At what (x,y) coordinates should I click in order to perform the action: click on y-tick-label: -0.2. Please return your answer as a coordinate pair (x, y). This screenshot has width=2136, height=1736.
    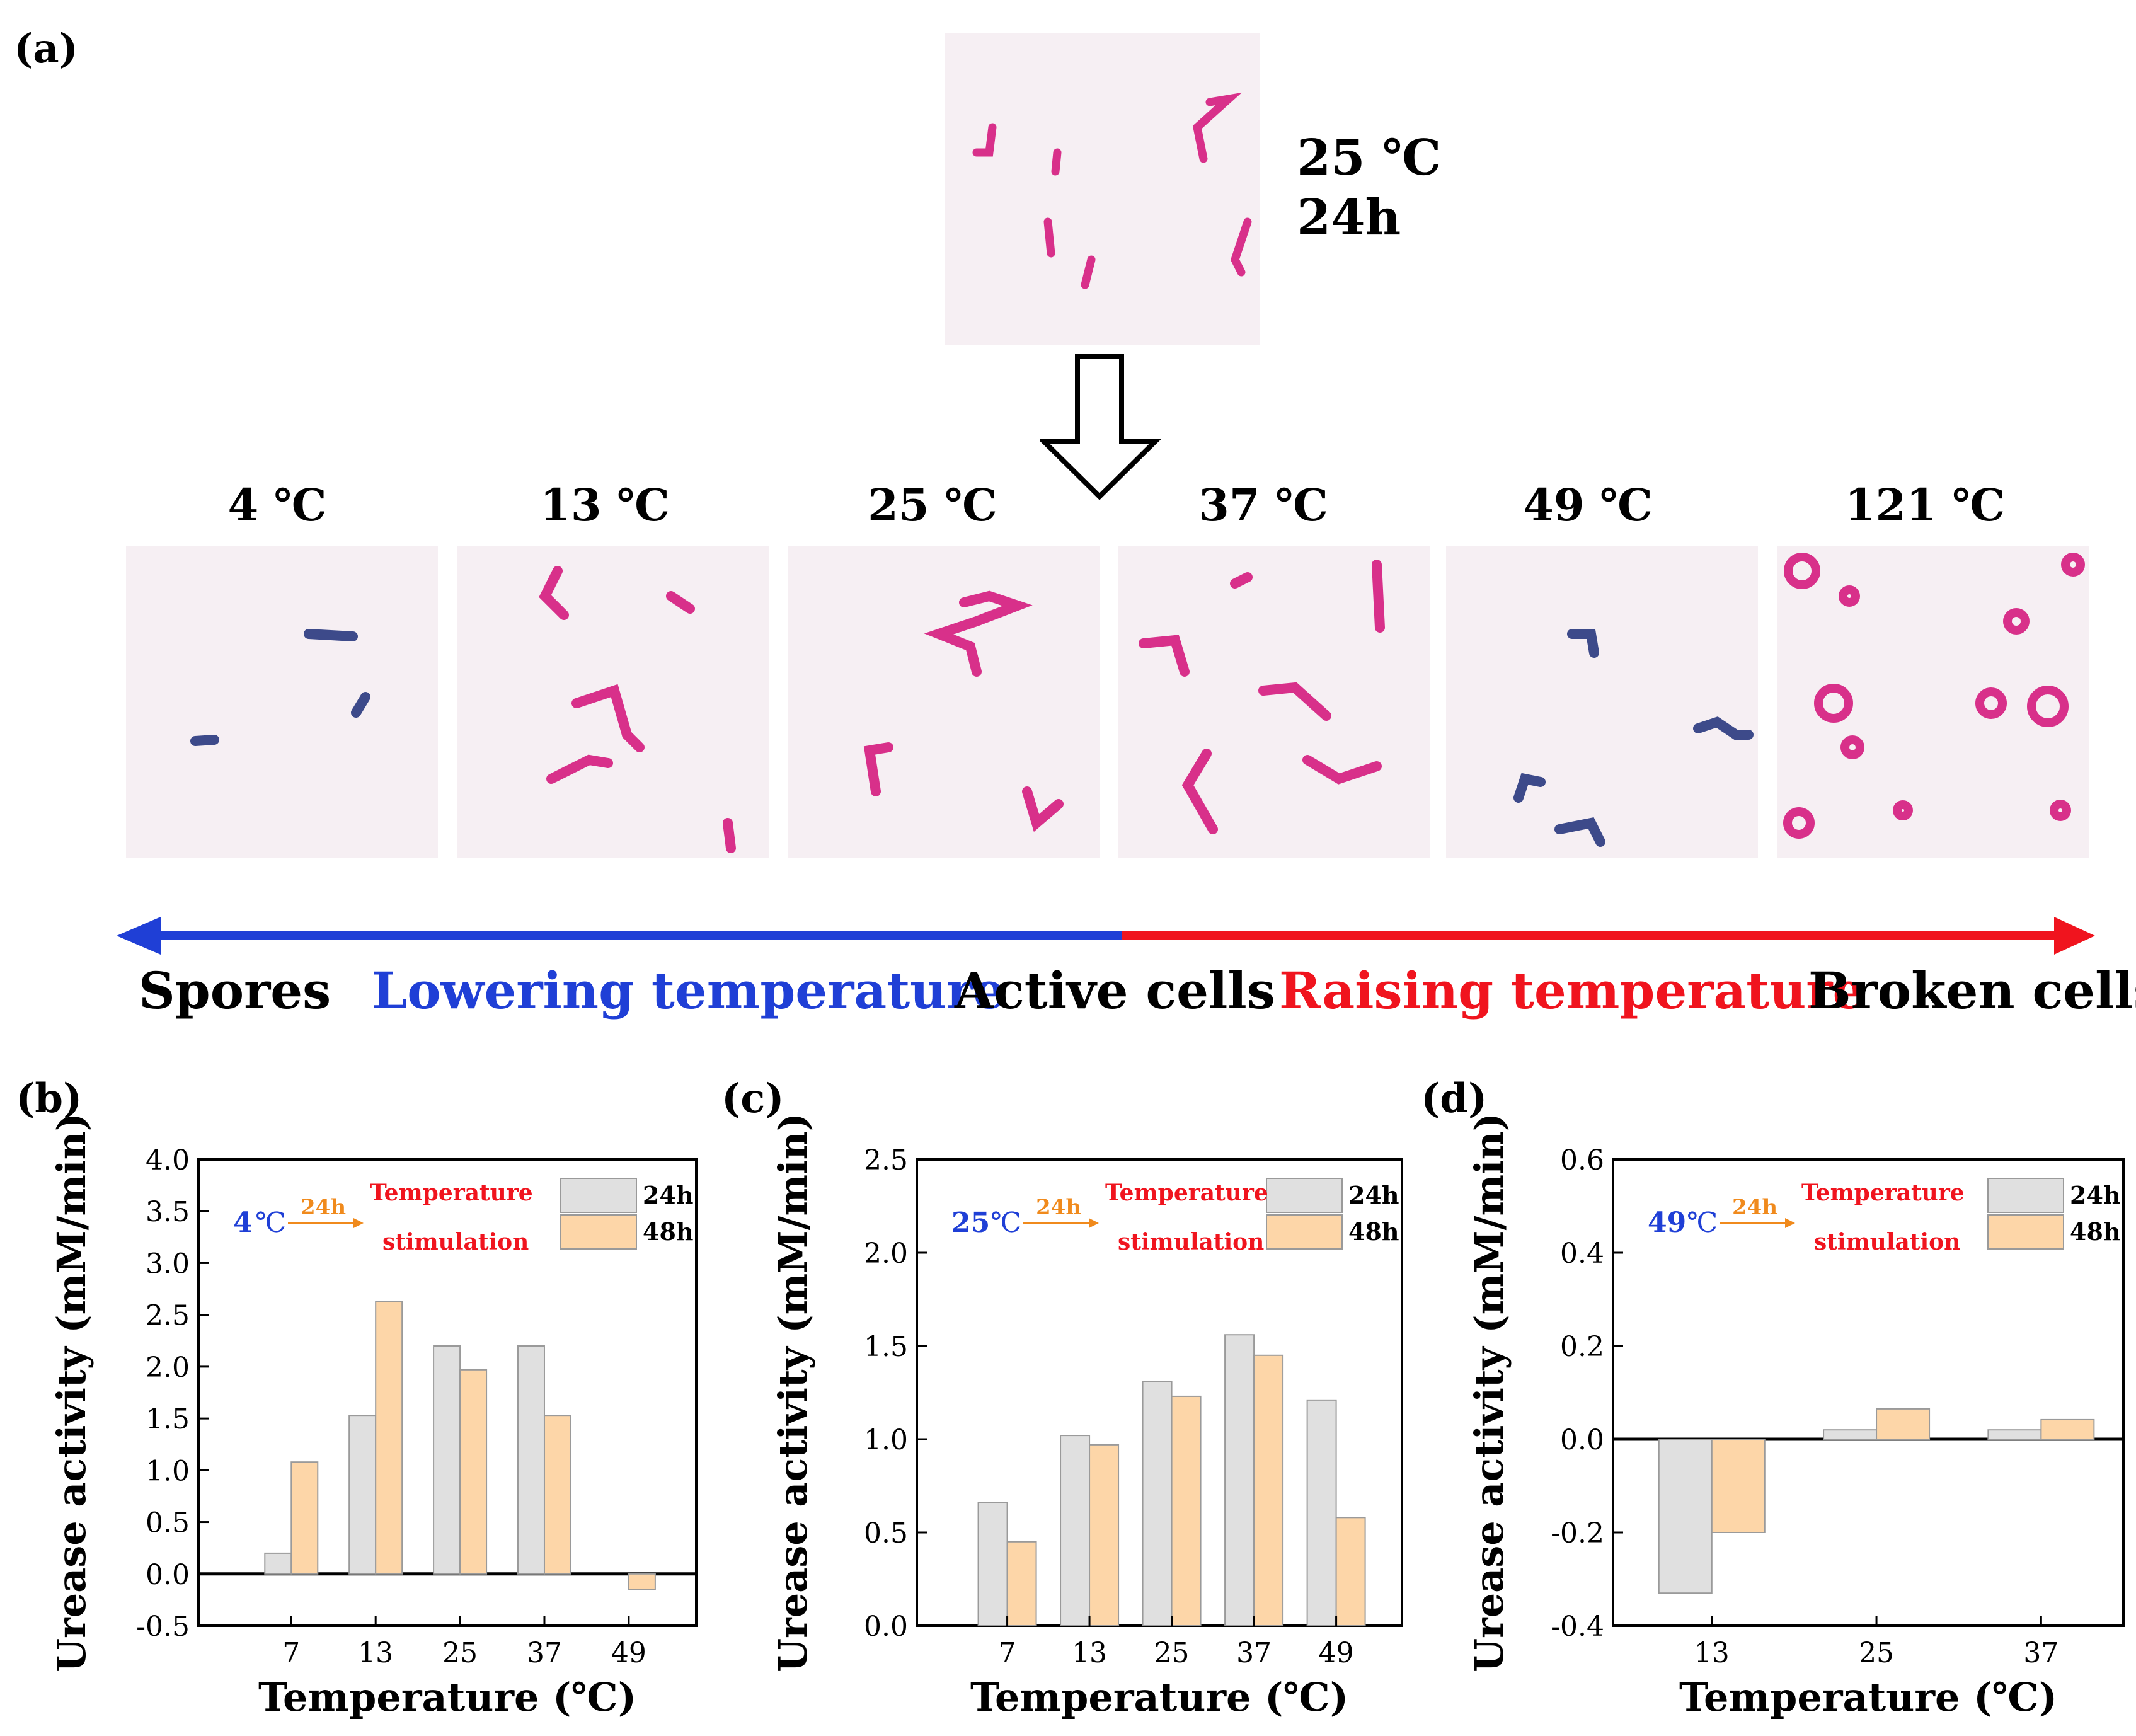
    Looking at the image, I should click on (1578, 1533).